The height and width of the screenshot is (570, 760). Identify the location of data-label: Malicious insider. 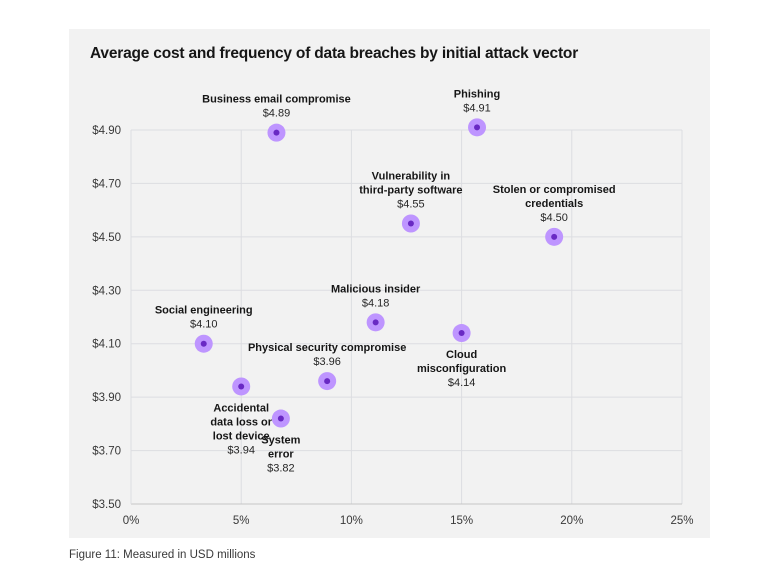
(376, 289).